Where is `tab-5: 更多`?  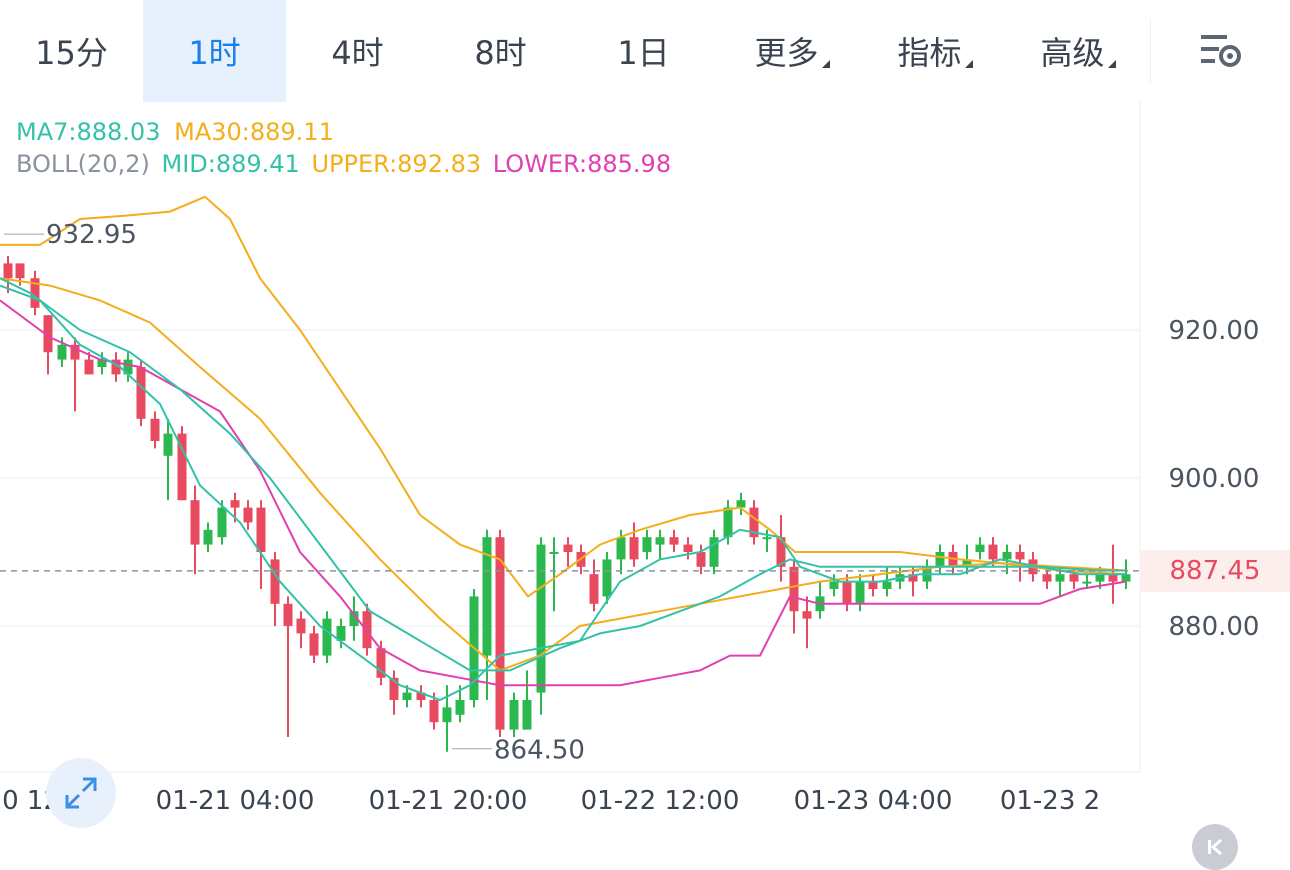
tab-5: 更多 is located at coordinates (786, 51).